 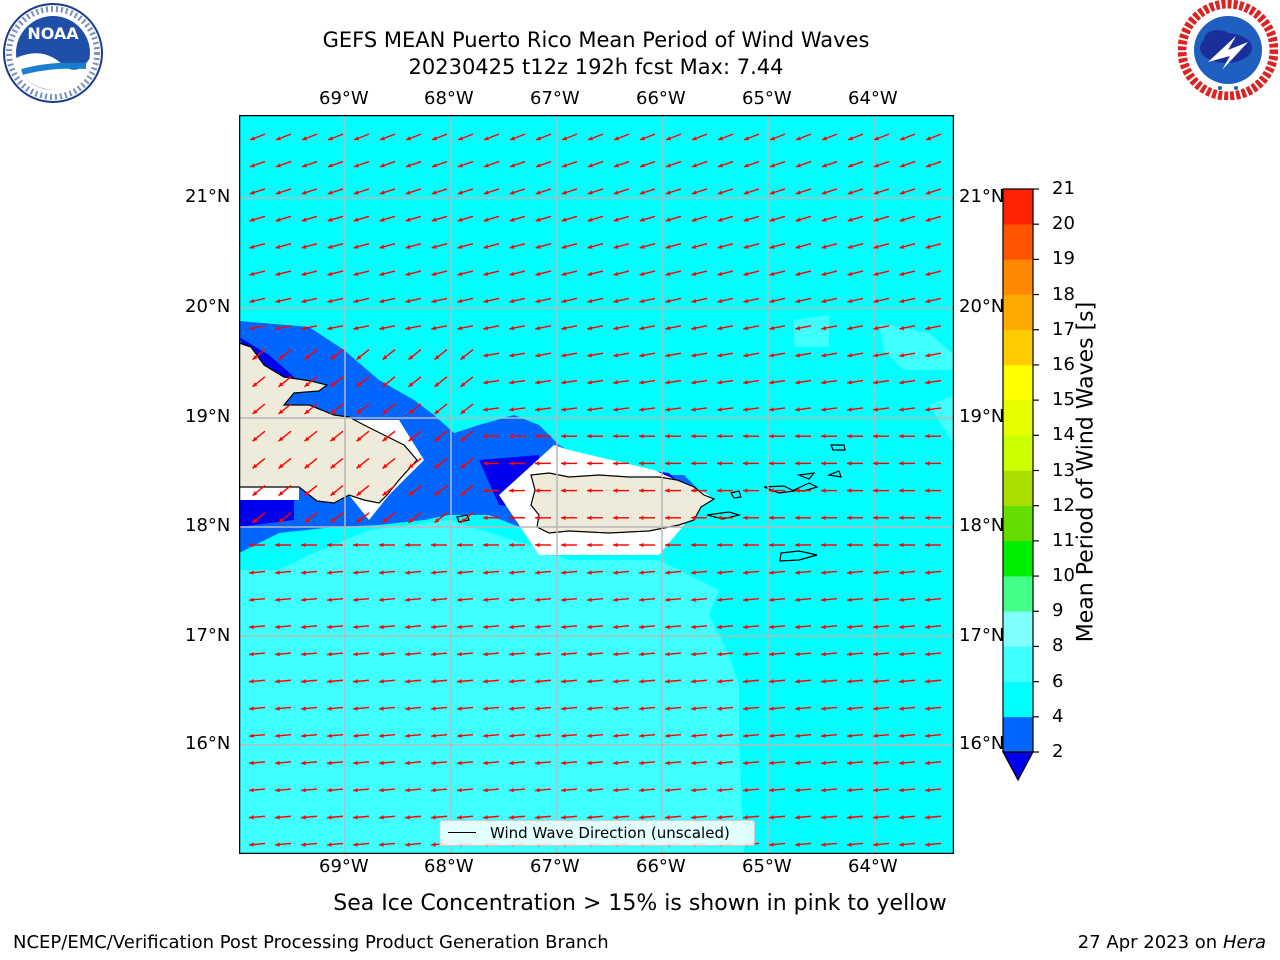 What do you see at coordinates (767, 866) in the screenshot?
I see `lon-label-bottom: 65°W` at bounding box center [767, 866].